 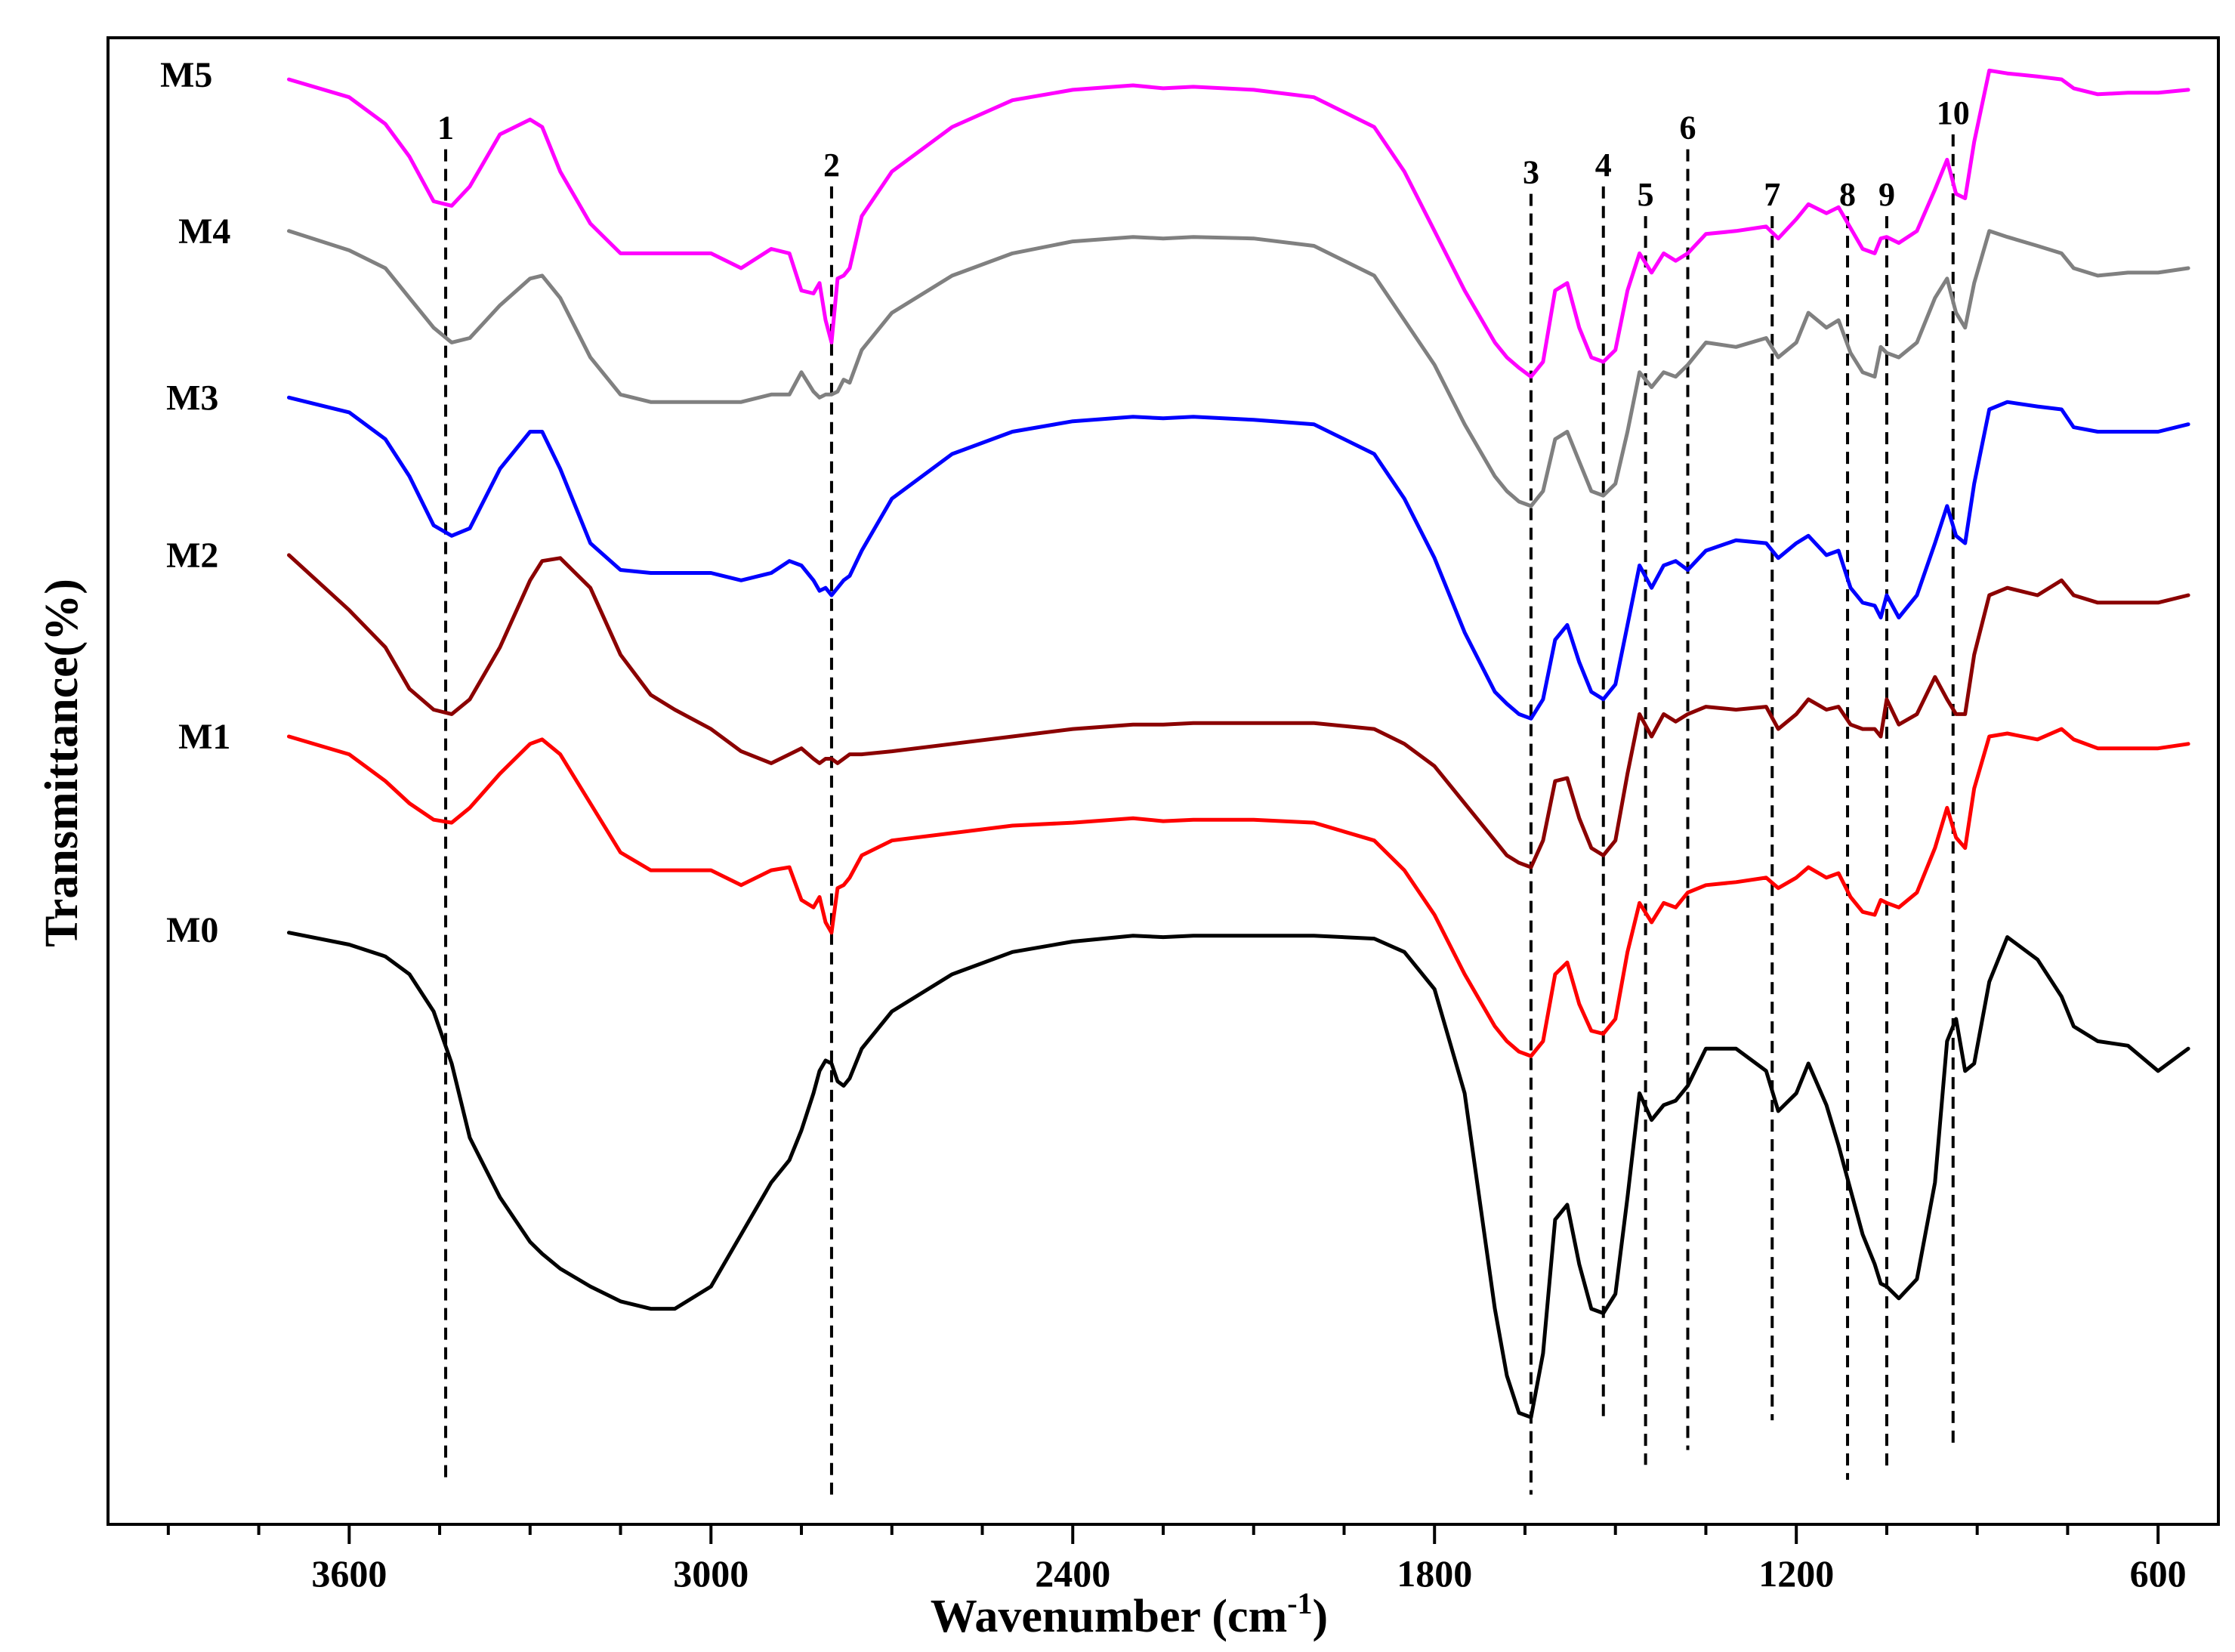 What do you see at coordinates (1238, 368) in the screenshot?
I see `series-line-m4` at bounding box center [1238, 368].